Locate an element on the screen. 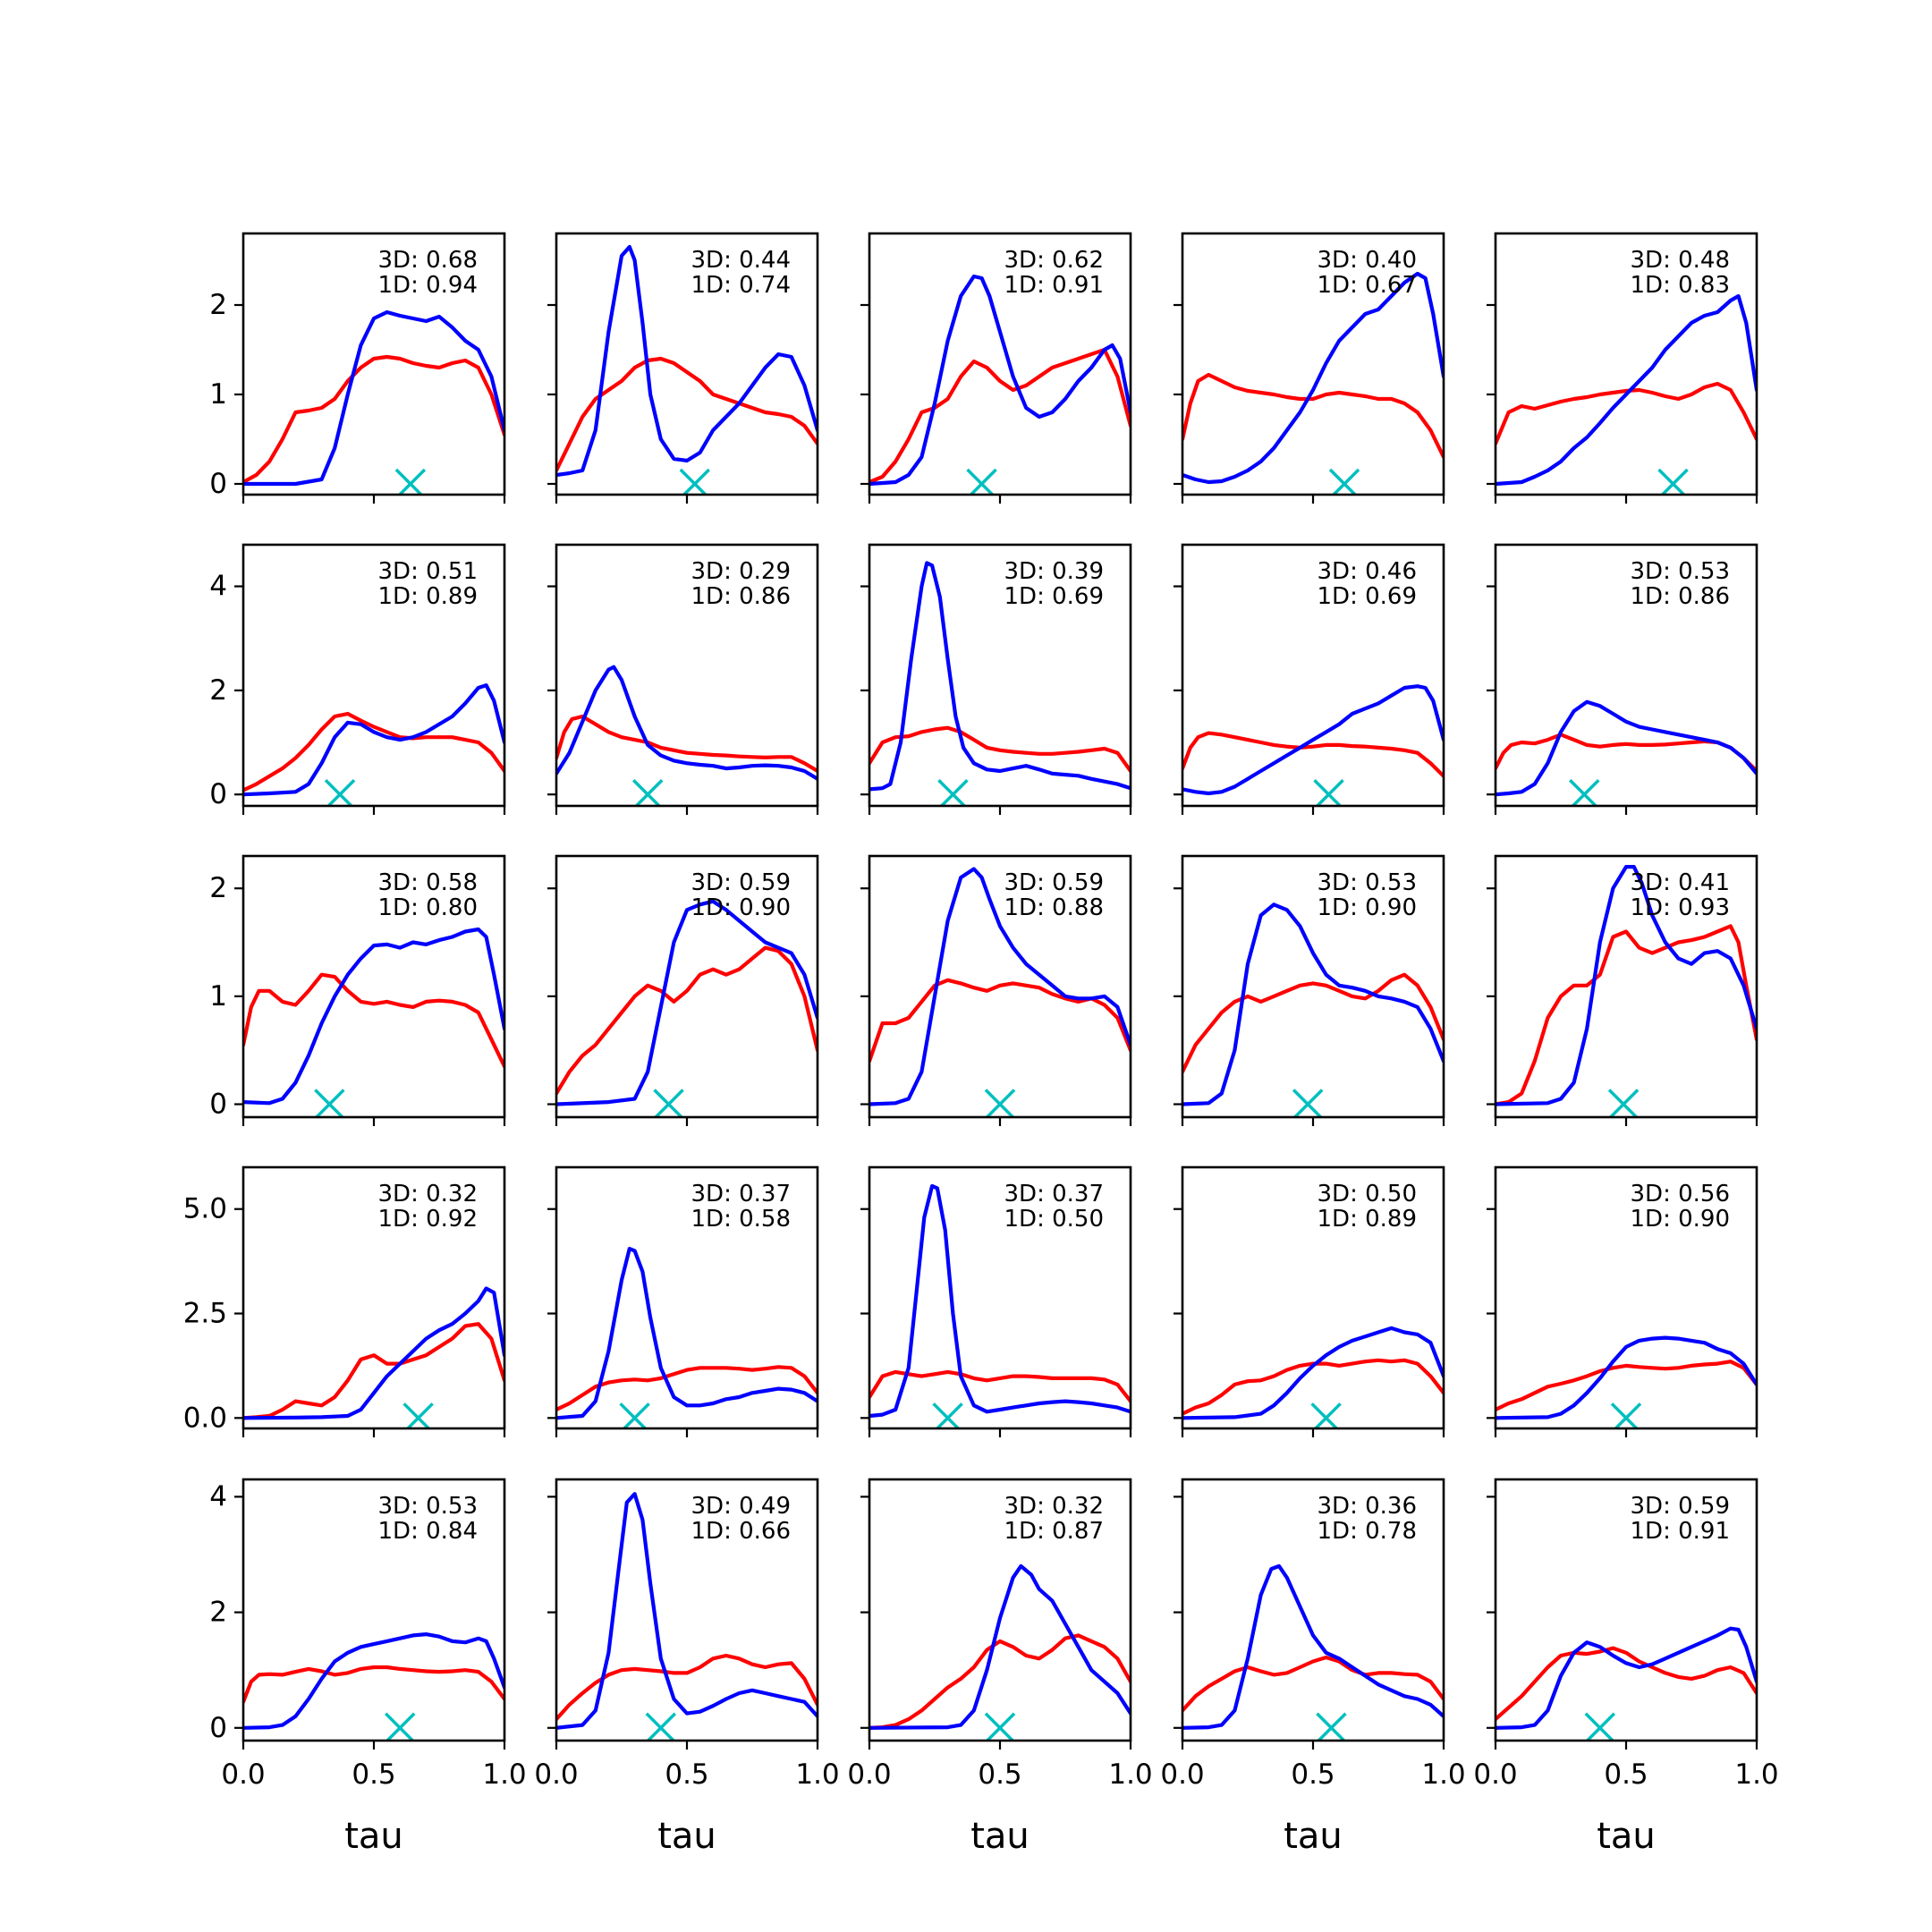 The height and width of the screenshot is (1932, 1932). score-annotation: 3D: 0.48 is located at coordinates (1680, 260).